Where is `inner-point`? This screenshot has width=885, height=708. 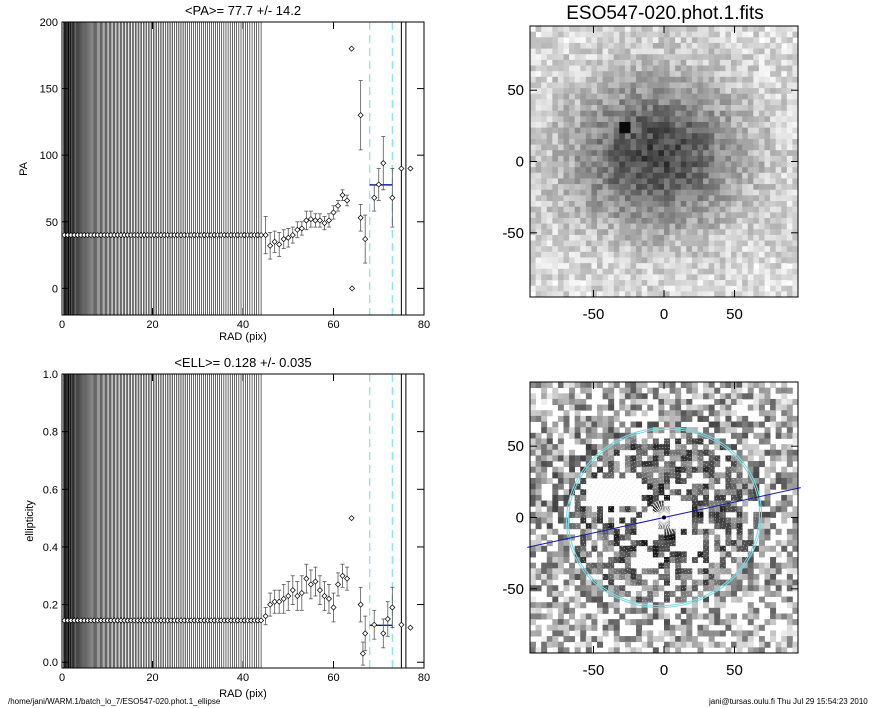 inner-point is located at coordinates (80, 235).